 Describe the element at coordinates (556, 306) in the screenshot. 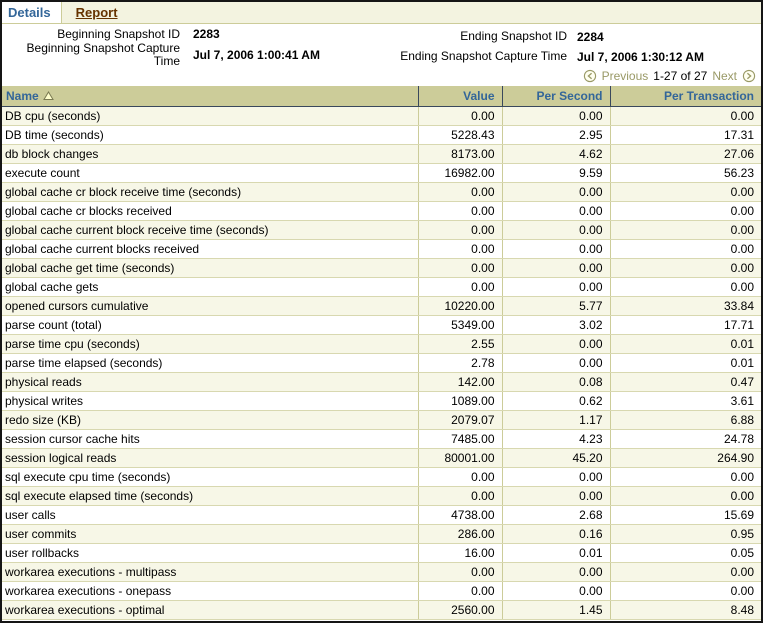

I see `stat-per-second-cell: 5.77` at that location.